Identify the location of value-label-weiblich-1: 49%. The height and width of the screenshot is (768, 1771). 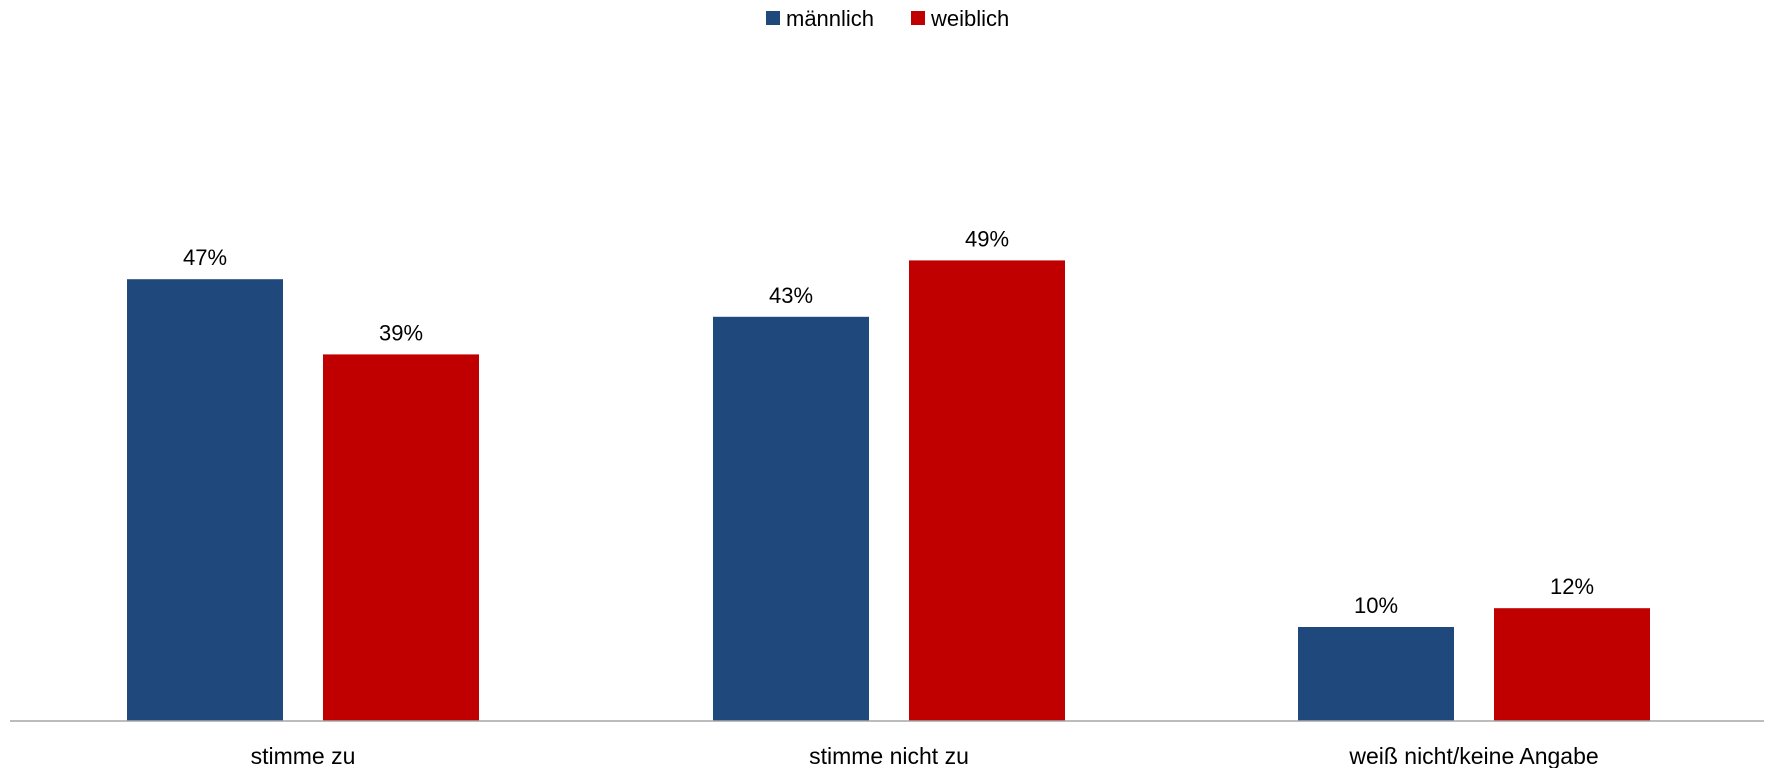
(987, 238).